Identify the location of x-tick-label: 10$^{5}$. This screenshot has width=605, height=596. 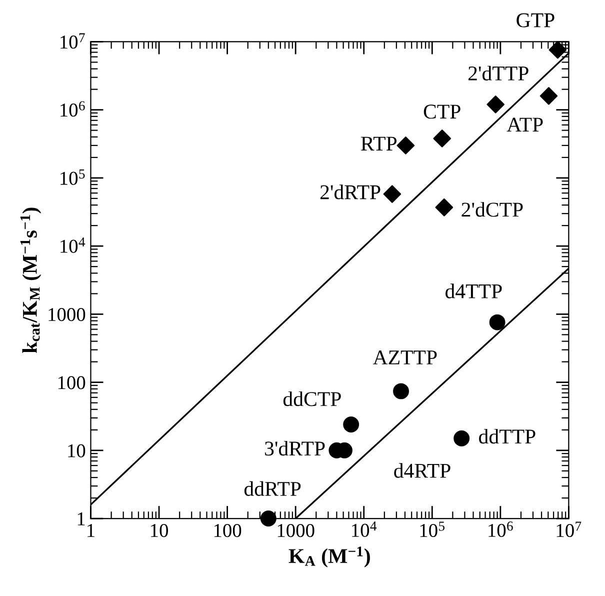
(432, 530).